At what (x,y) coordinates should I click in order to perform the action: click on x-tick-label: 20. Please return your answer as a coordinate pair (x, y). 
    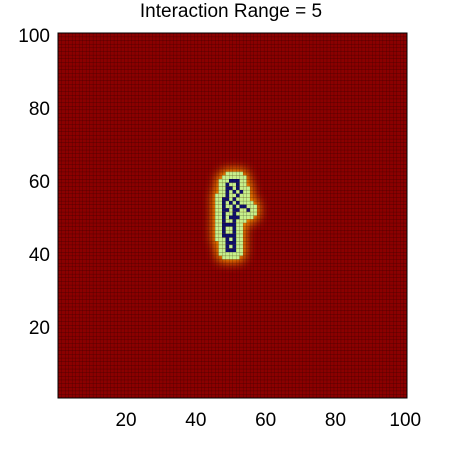
    Looking at the image, I should click on (125, 420).